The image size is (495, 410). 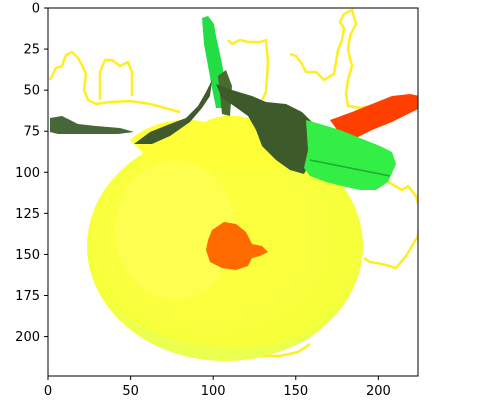 What do you see at coordinates (215, 330) in the screenshot?
I see `apple-bottom-shade` at bounding box center [215, 330].